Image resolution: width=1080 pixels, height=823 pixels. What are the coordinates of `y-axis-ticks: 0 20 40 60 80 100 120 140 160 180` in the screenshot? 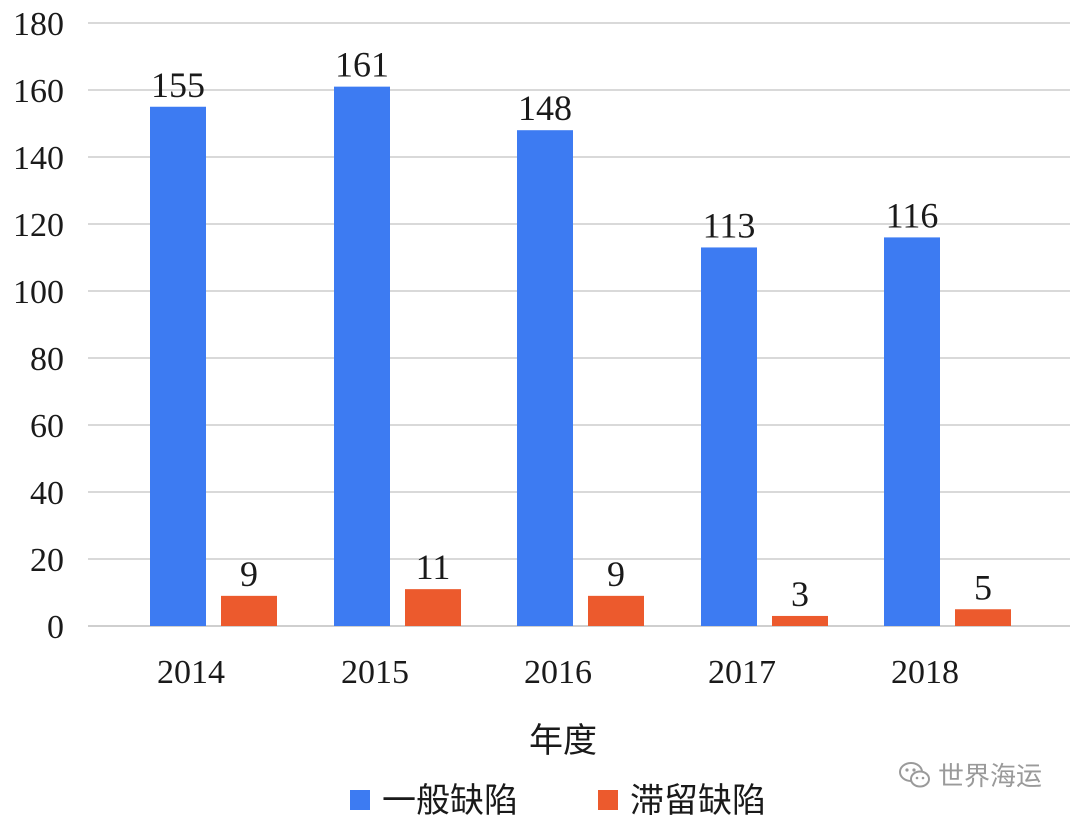 It's located at (38, 326).